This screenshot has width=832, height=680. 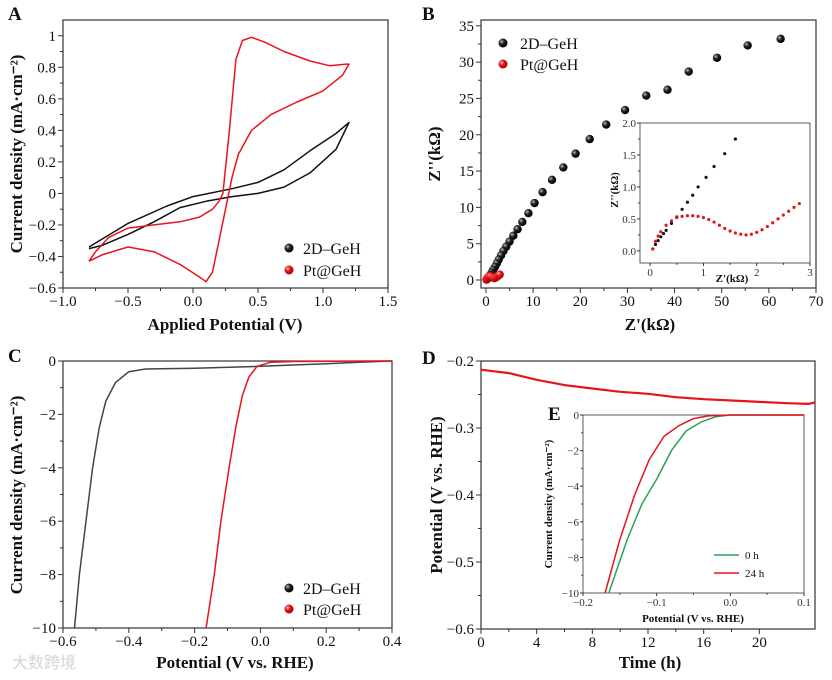 What do you see at coordinates (194, 642) in the screenshot?
I see `x-tick-label: −0.2` at bounding box center [194, 642].